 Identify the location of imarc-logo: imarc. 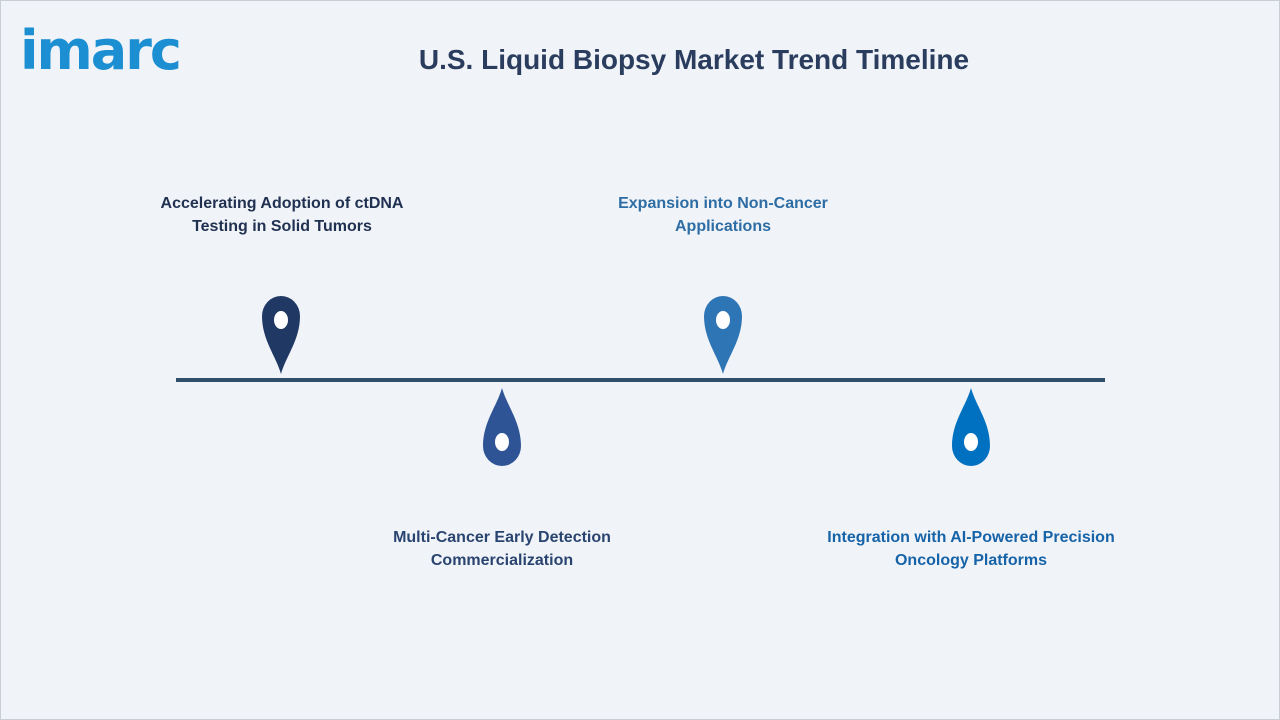
(111, 49).